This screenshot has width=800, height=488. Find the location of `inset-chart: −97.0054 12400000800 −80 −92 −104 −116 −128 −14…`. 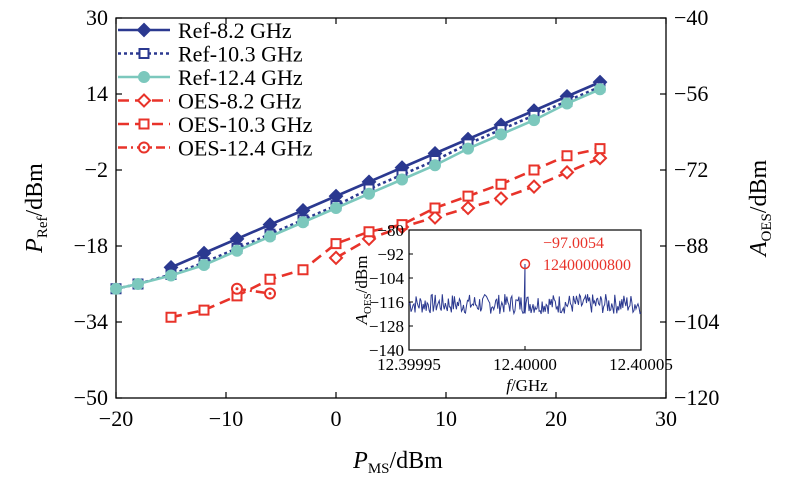

inset-chart: −97.0054 12400000800 −80 −92 −104 −116 −128 −14… is located at coordinates (512, 308).